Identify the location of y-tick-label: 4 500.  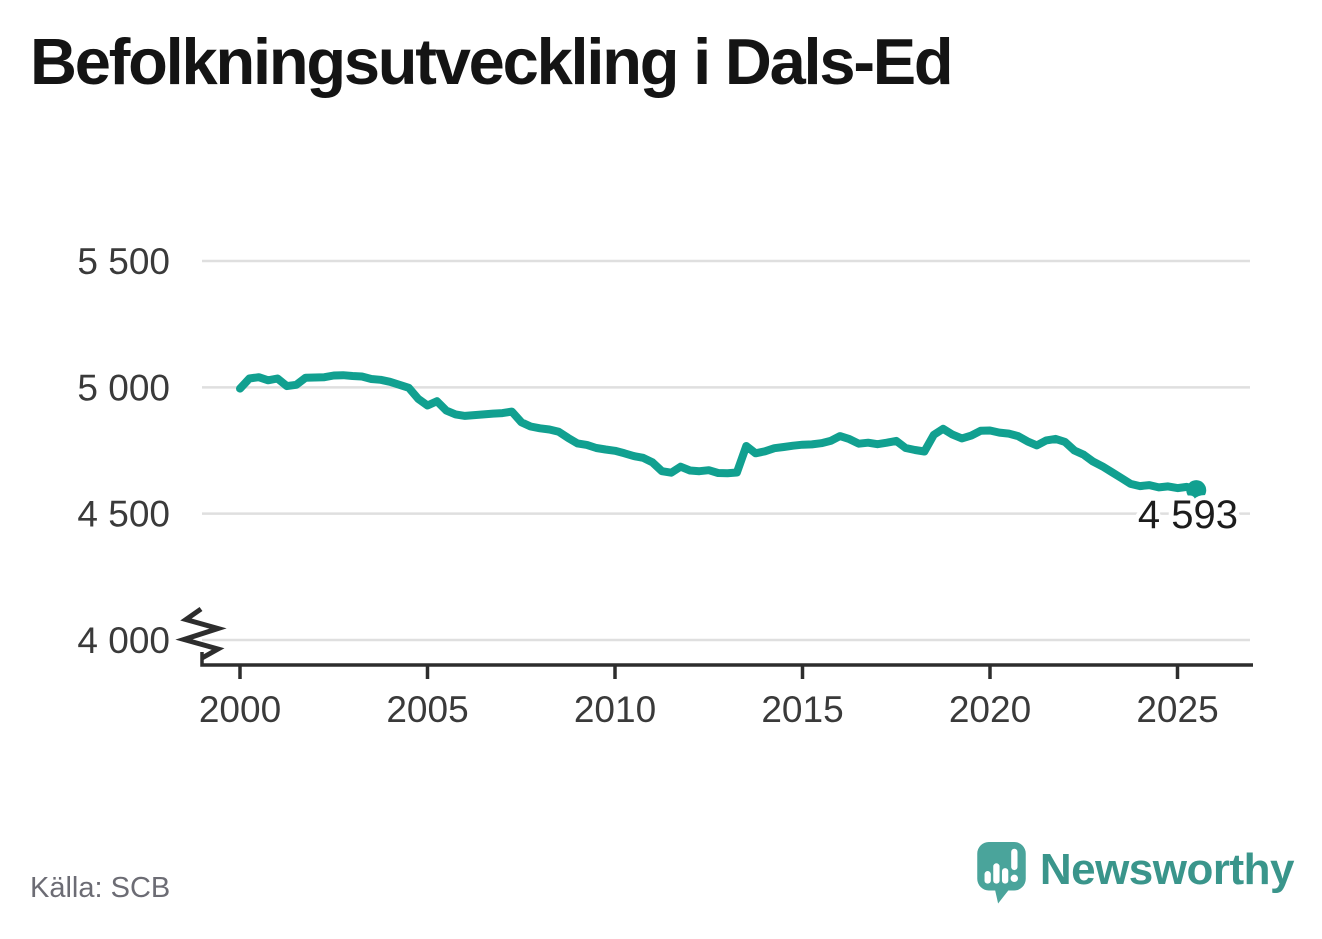
(123, 514).